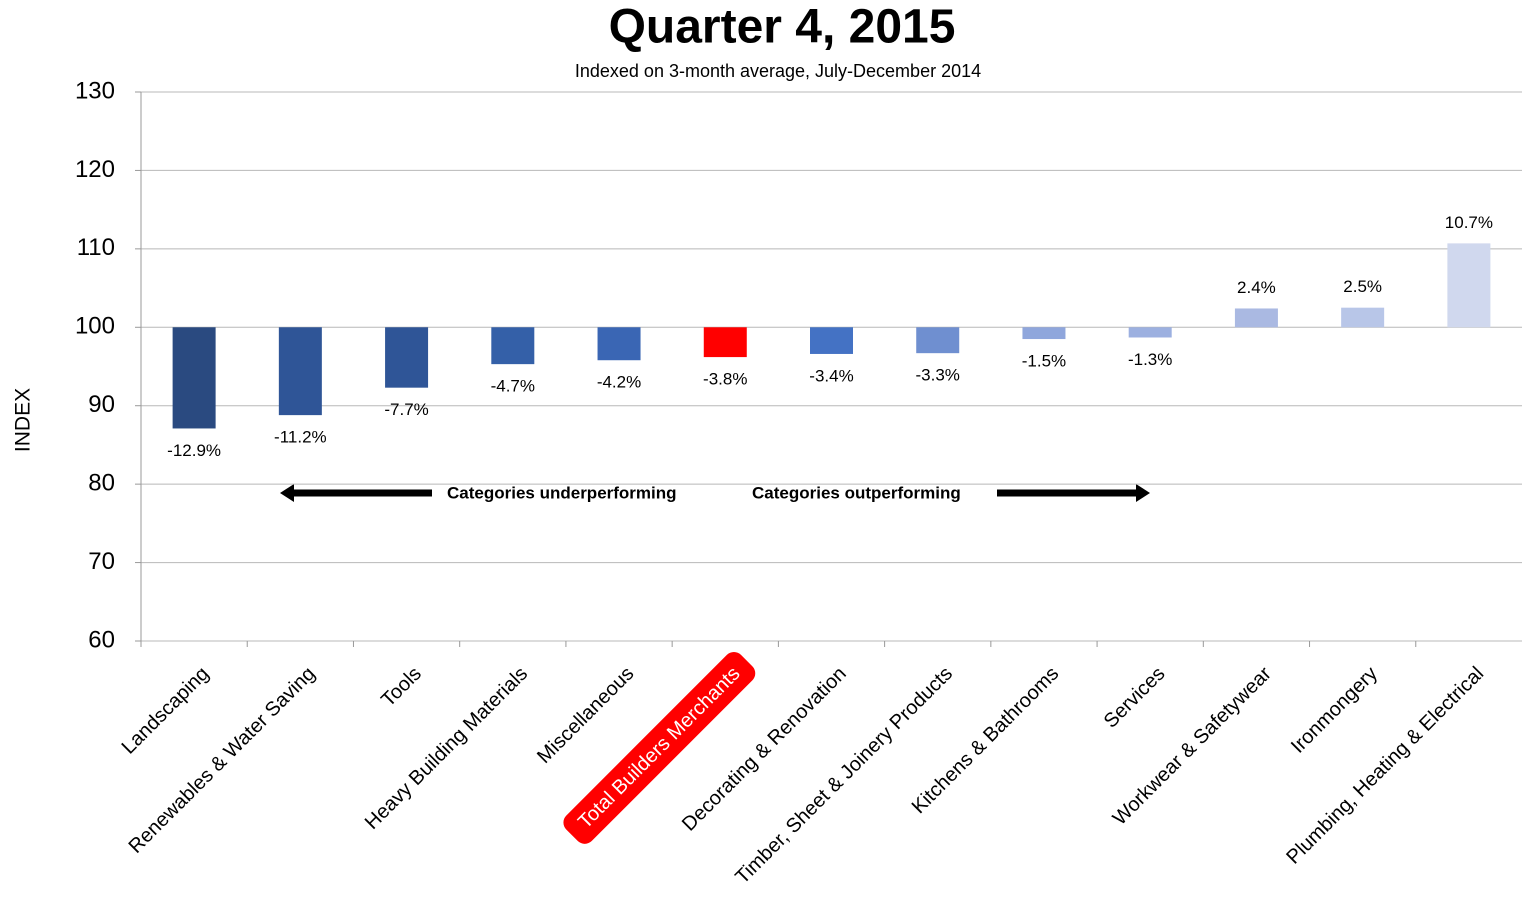  Describe the element at coordinates (96, 247) in the screenshot. I see `y-tick-label: 110` at that location.